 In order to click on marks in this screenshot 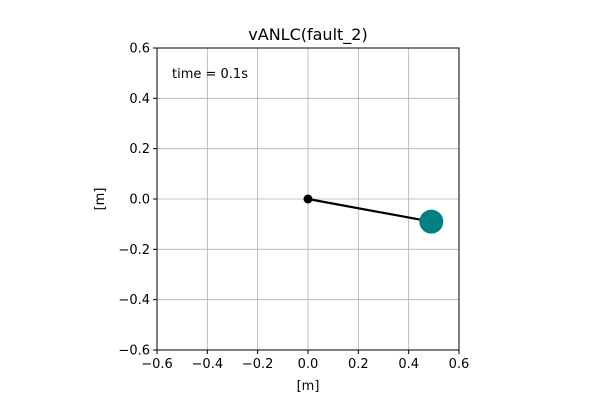, I will do `click(373, 214)`.